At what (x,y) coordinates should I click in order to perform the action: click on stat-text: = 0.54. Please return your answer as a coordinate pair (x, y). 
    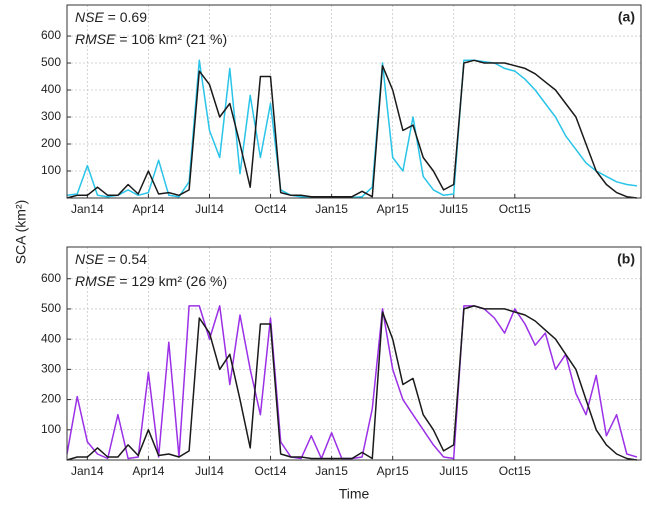
    Looking at the image, I should click on (125, 259).